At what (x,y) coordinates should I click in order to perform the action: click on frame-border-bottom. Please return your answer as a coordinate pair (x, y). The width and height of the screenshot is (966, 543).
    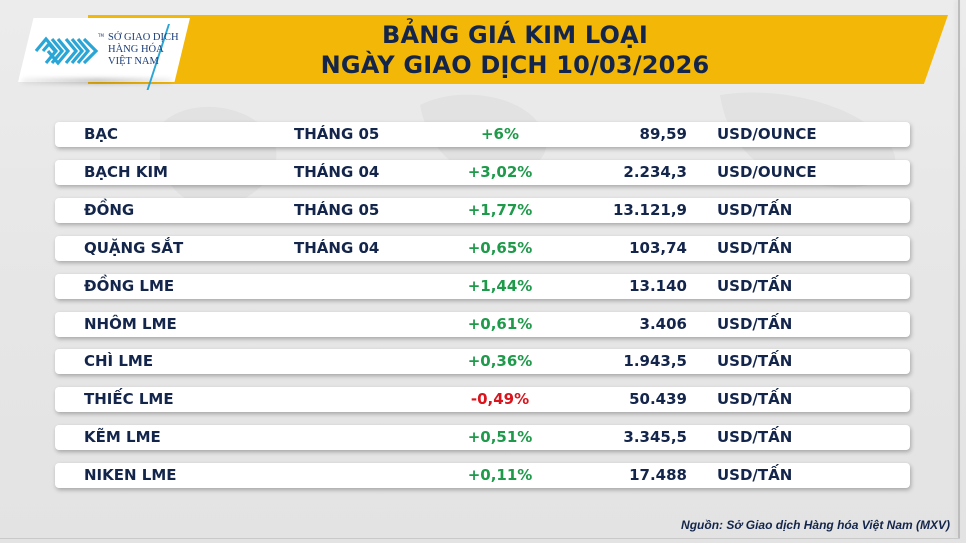
    Looking at the image, I should click on (480, 538).